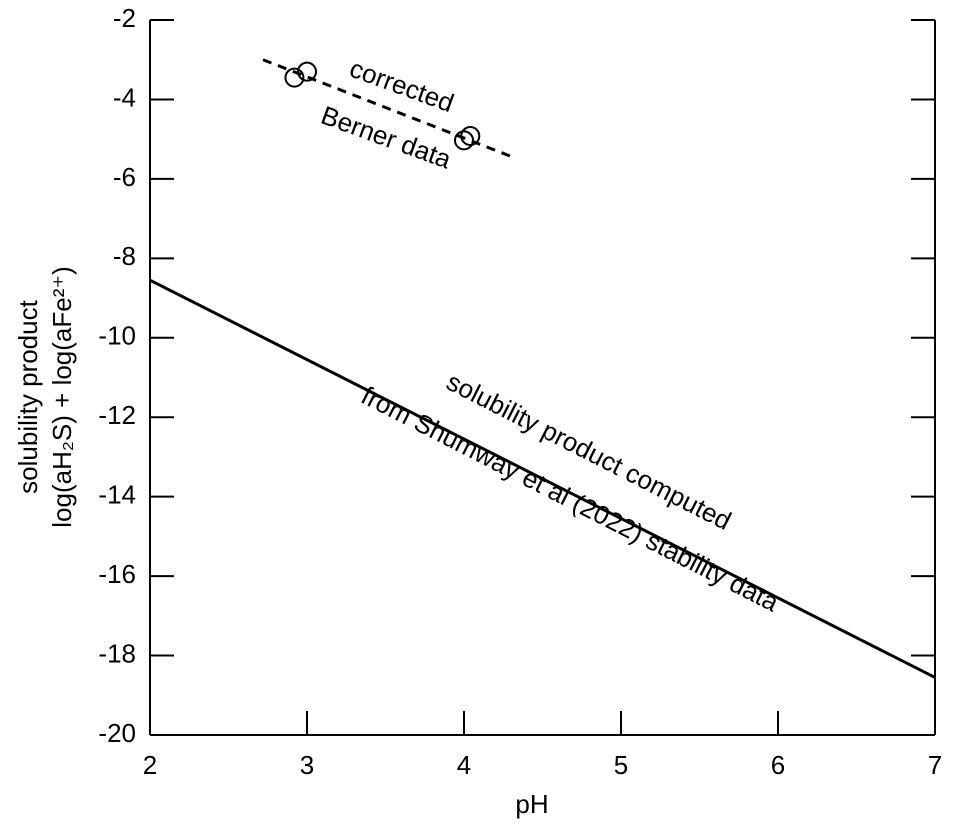 The height and width of the screenshot is (838, 960). Describe the element at coordinates (117, 495) in the screenshot. I see `y-tick-label: -14` at that location.